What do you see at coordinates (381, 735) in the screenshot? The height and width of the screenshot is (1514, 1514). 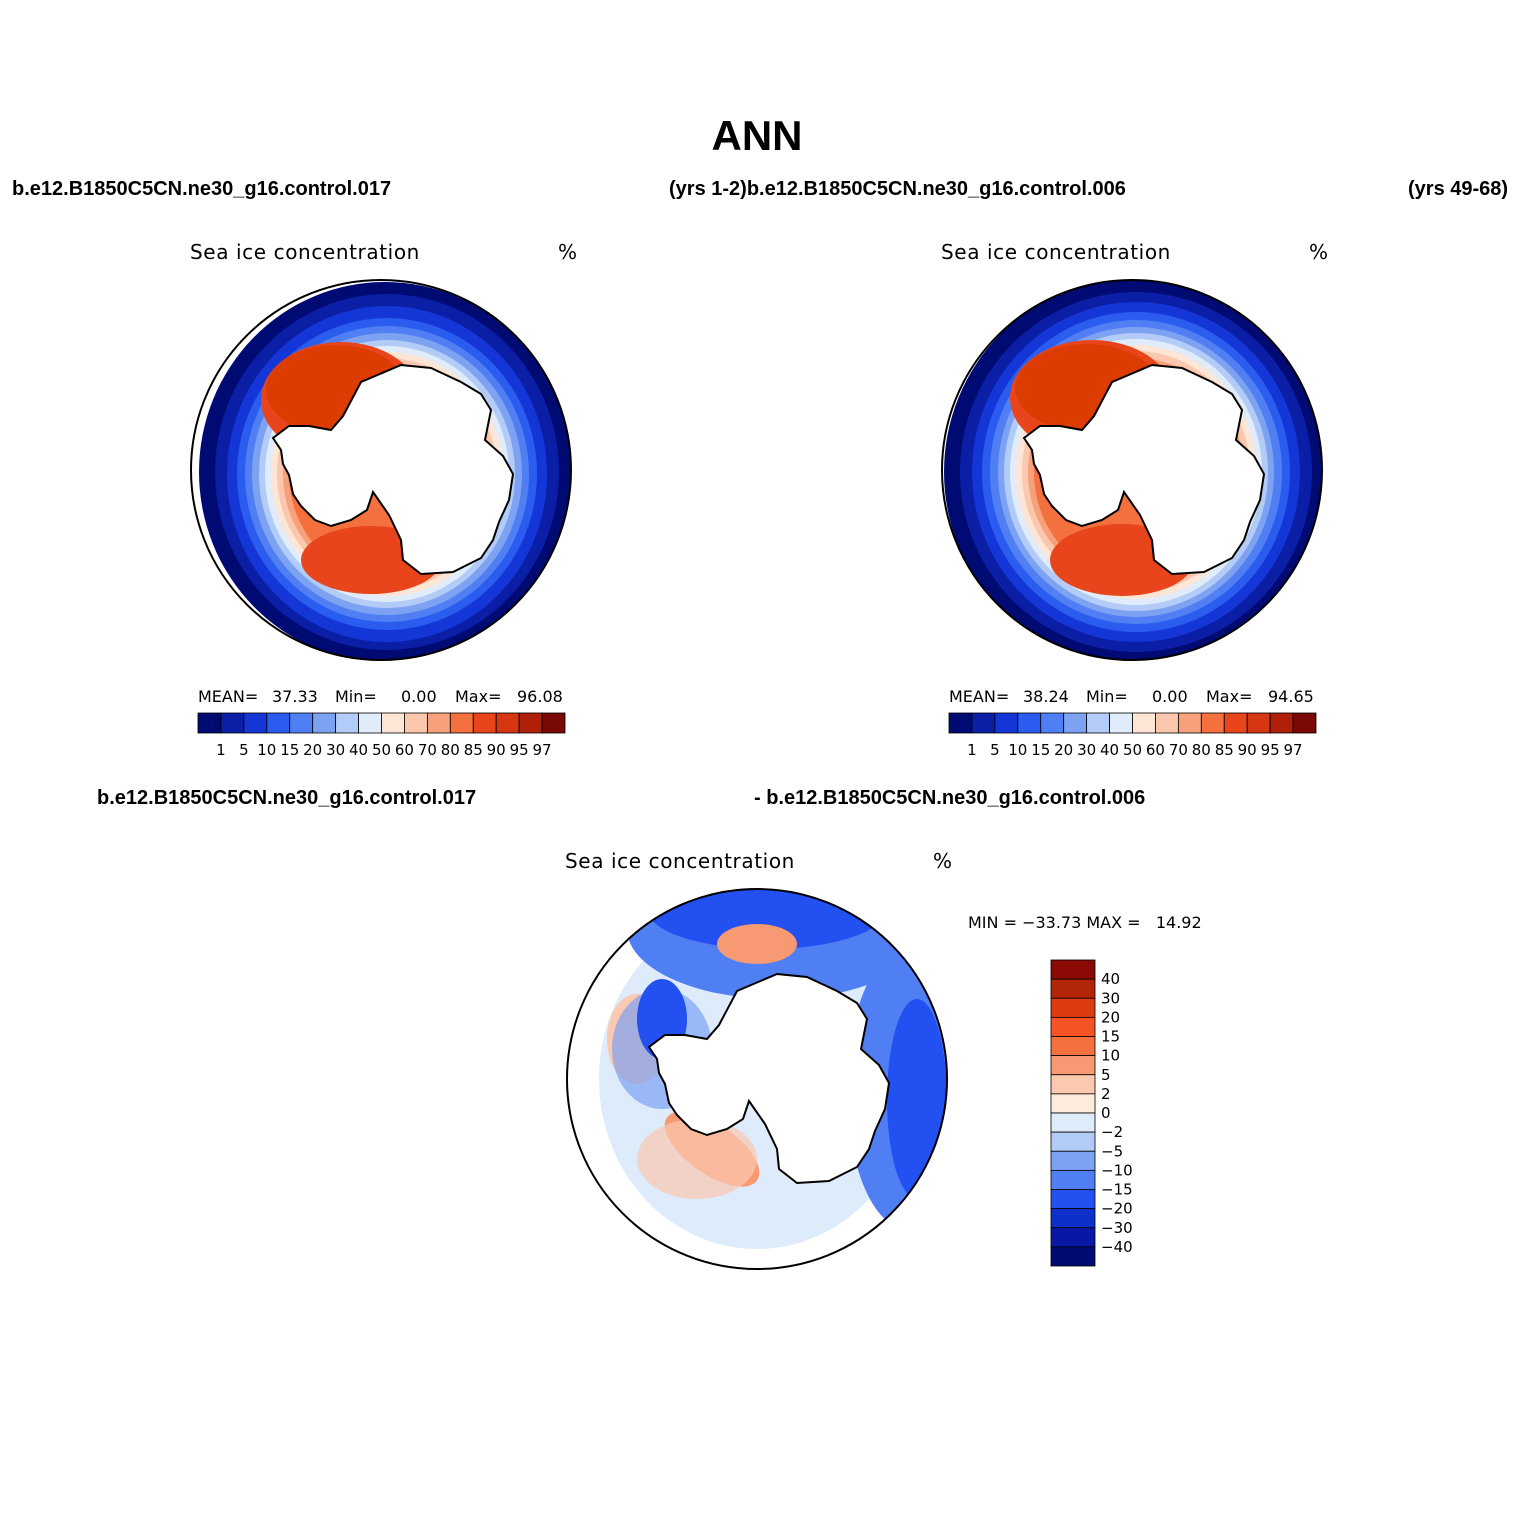 I see `colorbar-panel-1: 1 5 10 15 20 30 40 50 60 70 80 85 90 95 97` at bounding box center [381, 735].